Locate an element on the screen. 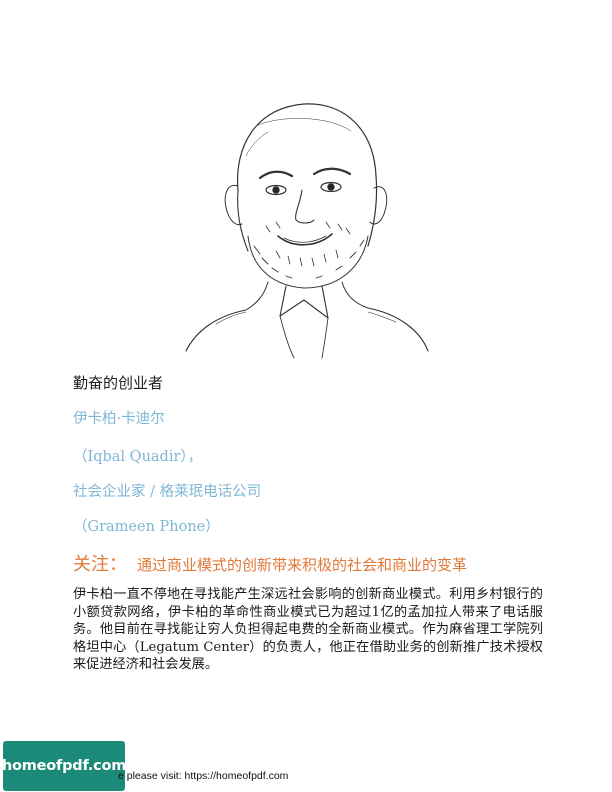 The width and height of the screenshot is (612, 792). section-heading: 勤奋的创业者 is located at coordinates (118, 383).